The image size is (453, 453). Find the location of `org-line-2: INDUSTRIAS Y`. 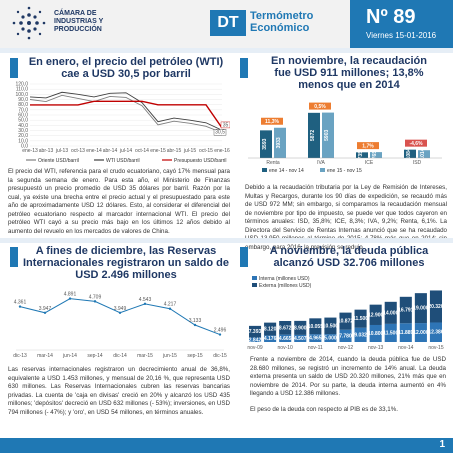

org-line-2: INDUSTRIAS Y is located at coordinates (79, 21).